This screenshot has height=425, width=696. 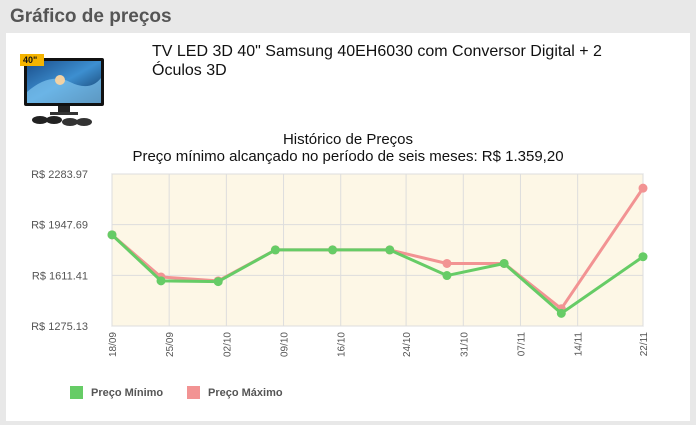 I want to click on x-tick-label: 14/11, so click(x=579, y=344).